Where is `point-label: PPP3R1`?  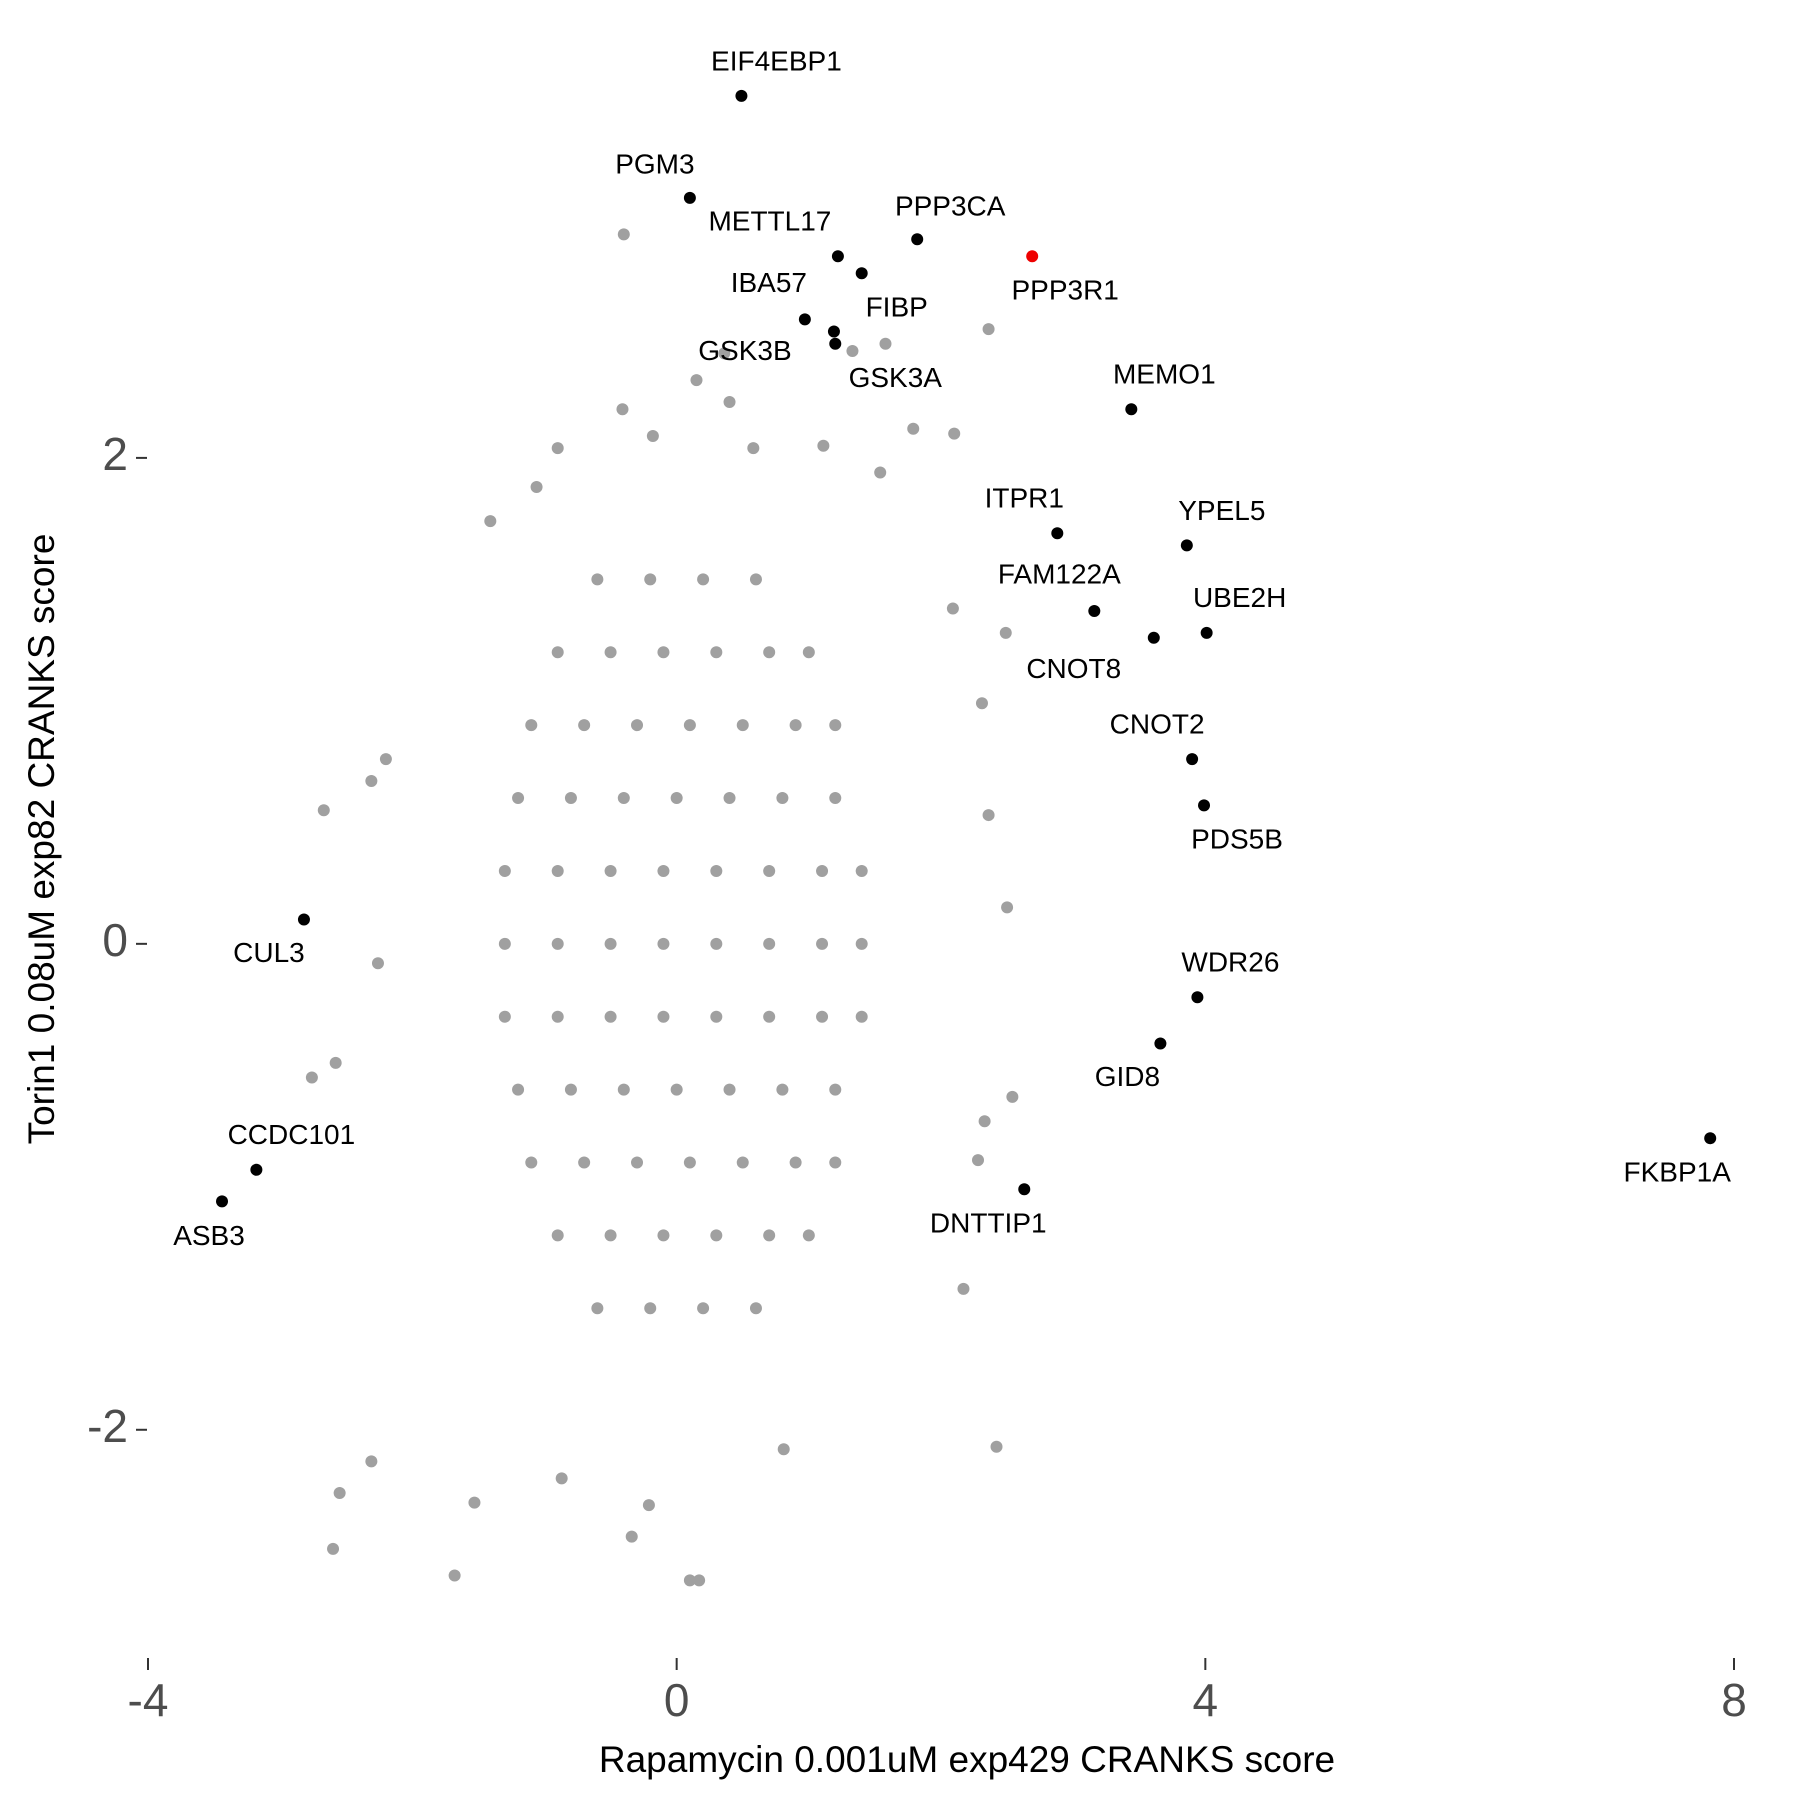
point-label: PPP3R1 is located at coordinates (1064, 290).